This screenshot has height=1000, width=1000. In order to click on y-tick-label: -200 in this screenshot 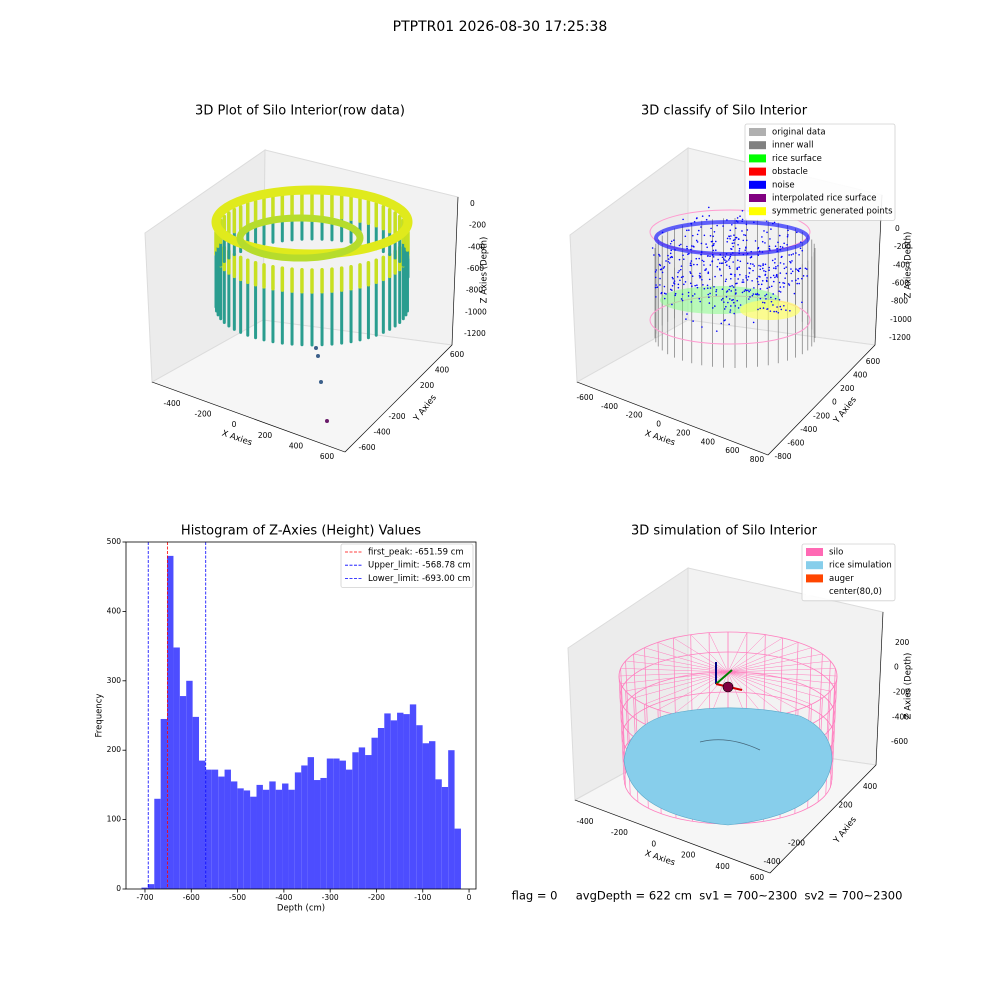, I will do `click(821, 415)`.